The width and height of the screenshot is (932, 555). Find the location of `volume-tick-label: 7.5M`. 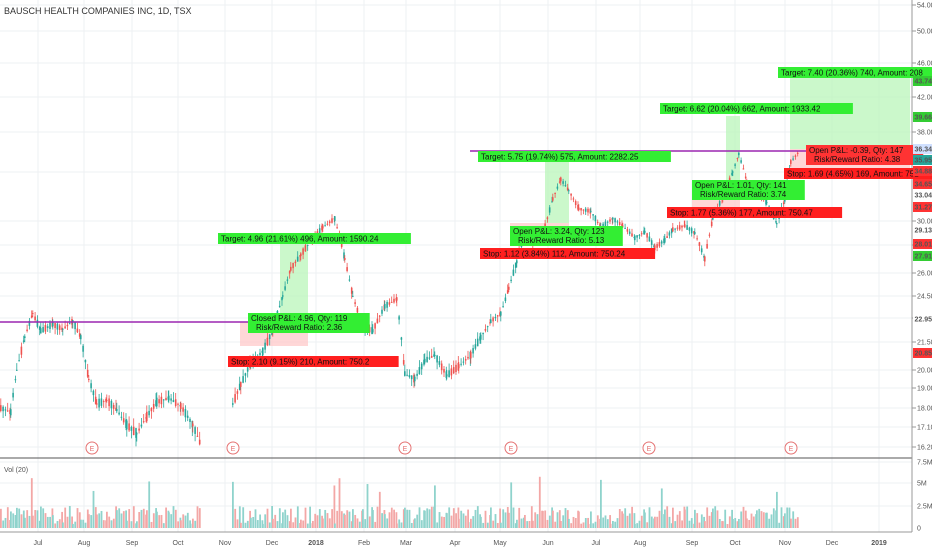

volume-tick-label: 7.5M is located at coordinates (924, 463).